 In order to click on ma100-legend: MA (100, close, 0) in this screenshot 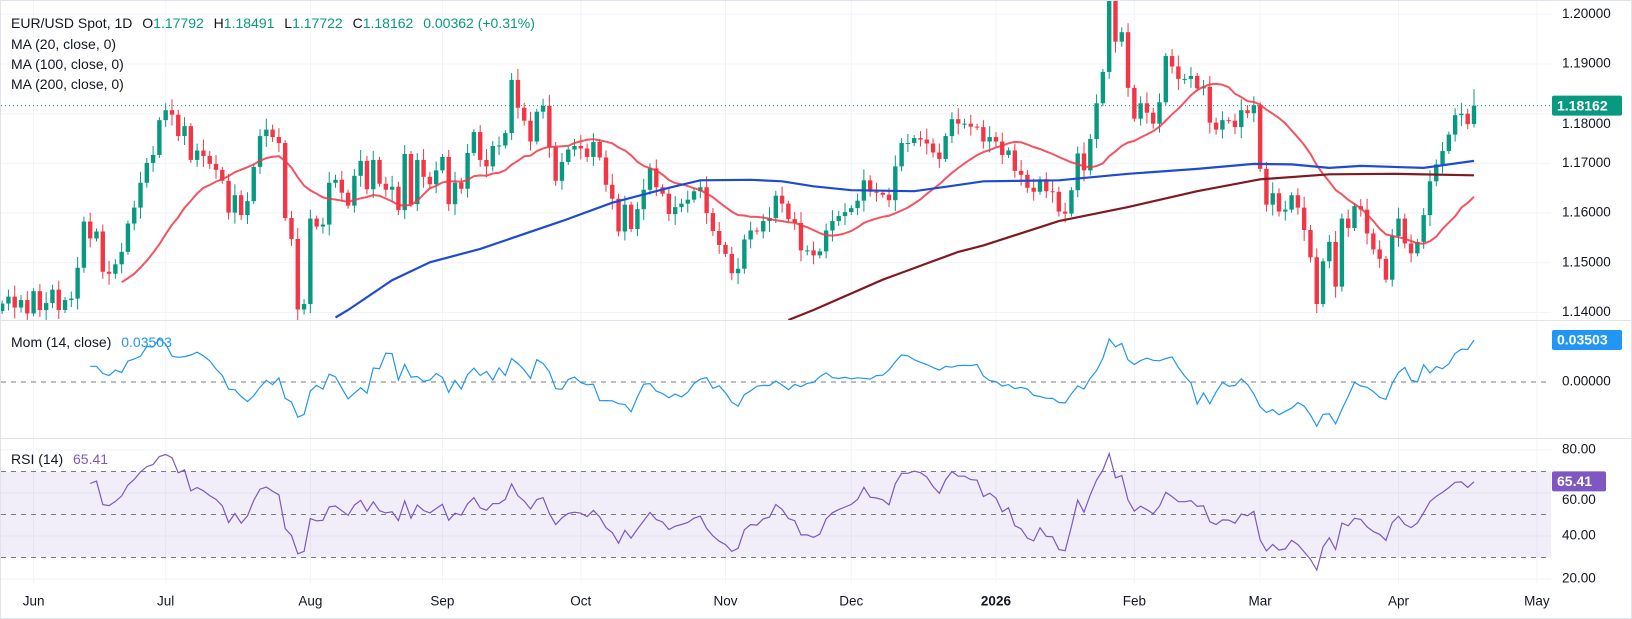, I will do `click(70, 64)`.